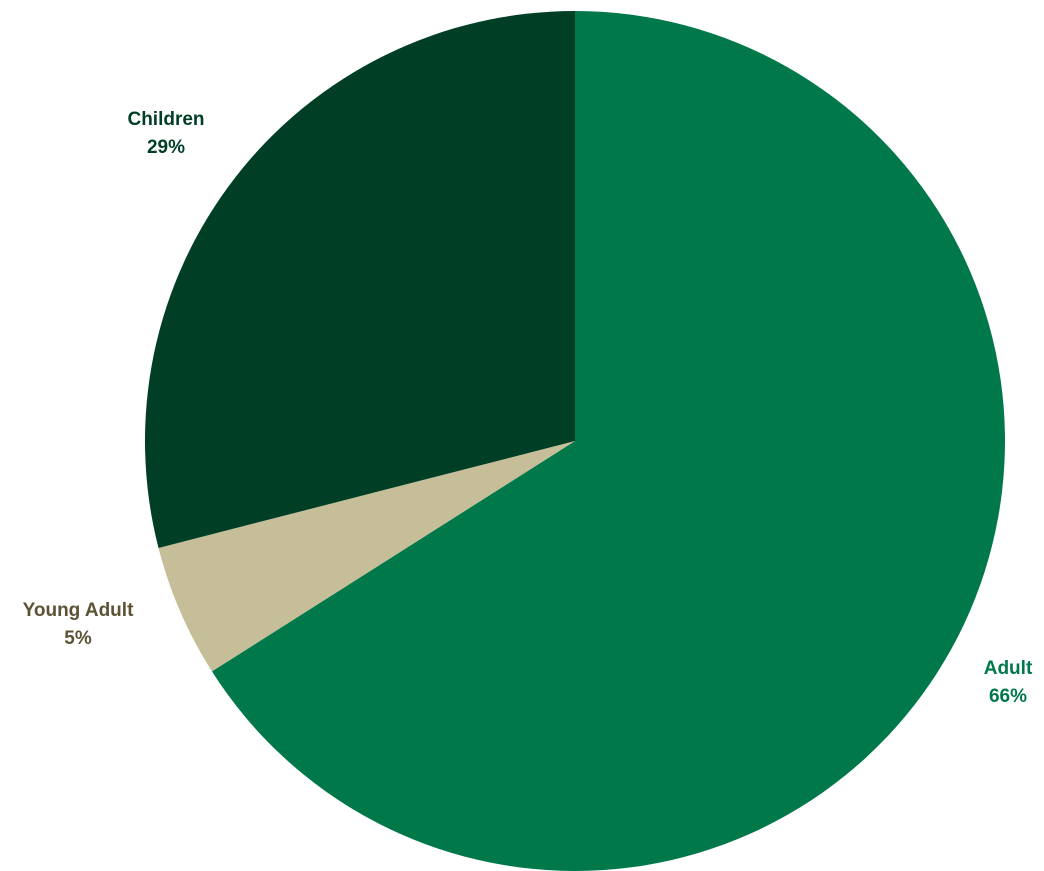  Describe the element at coordinates (78, 638) in the screenshot. I see `slice-label-young-adult-value: 5%` at that location.